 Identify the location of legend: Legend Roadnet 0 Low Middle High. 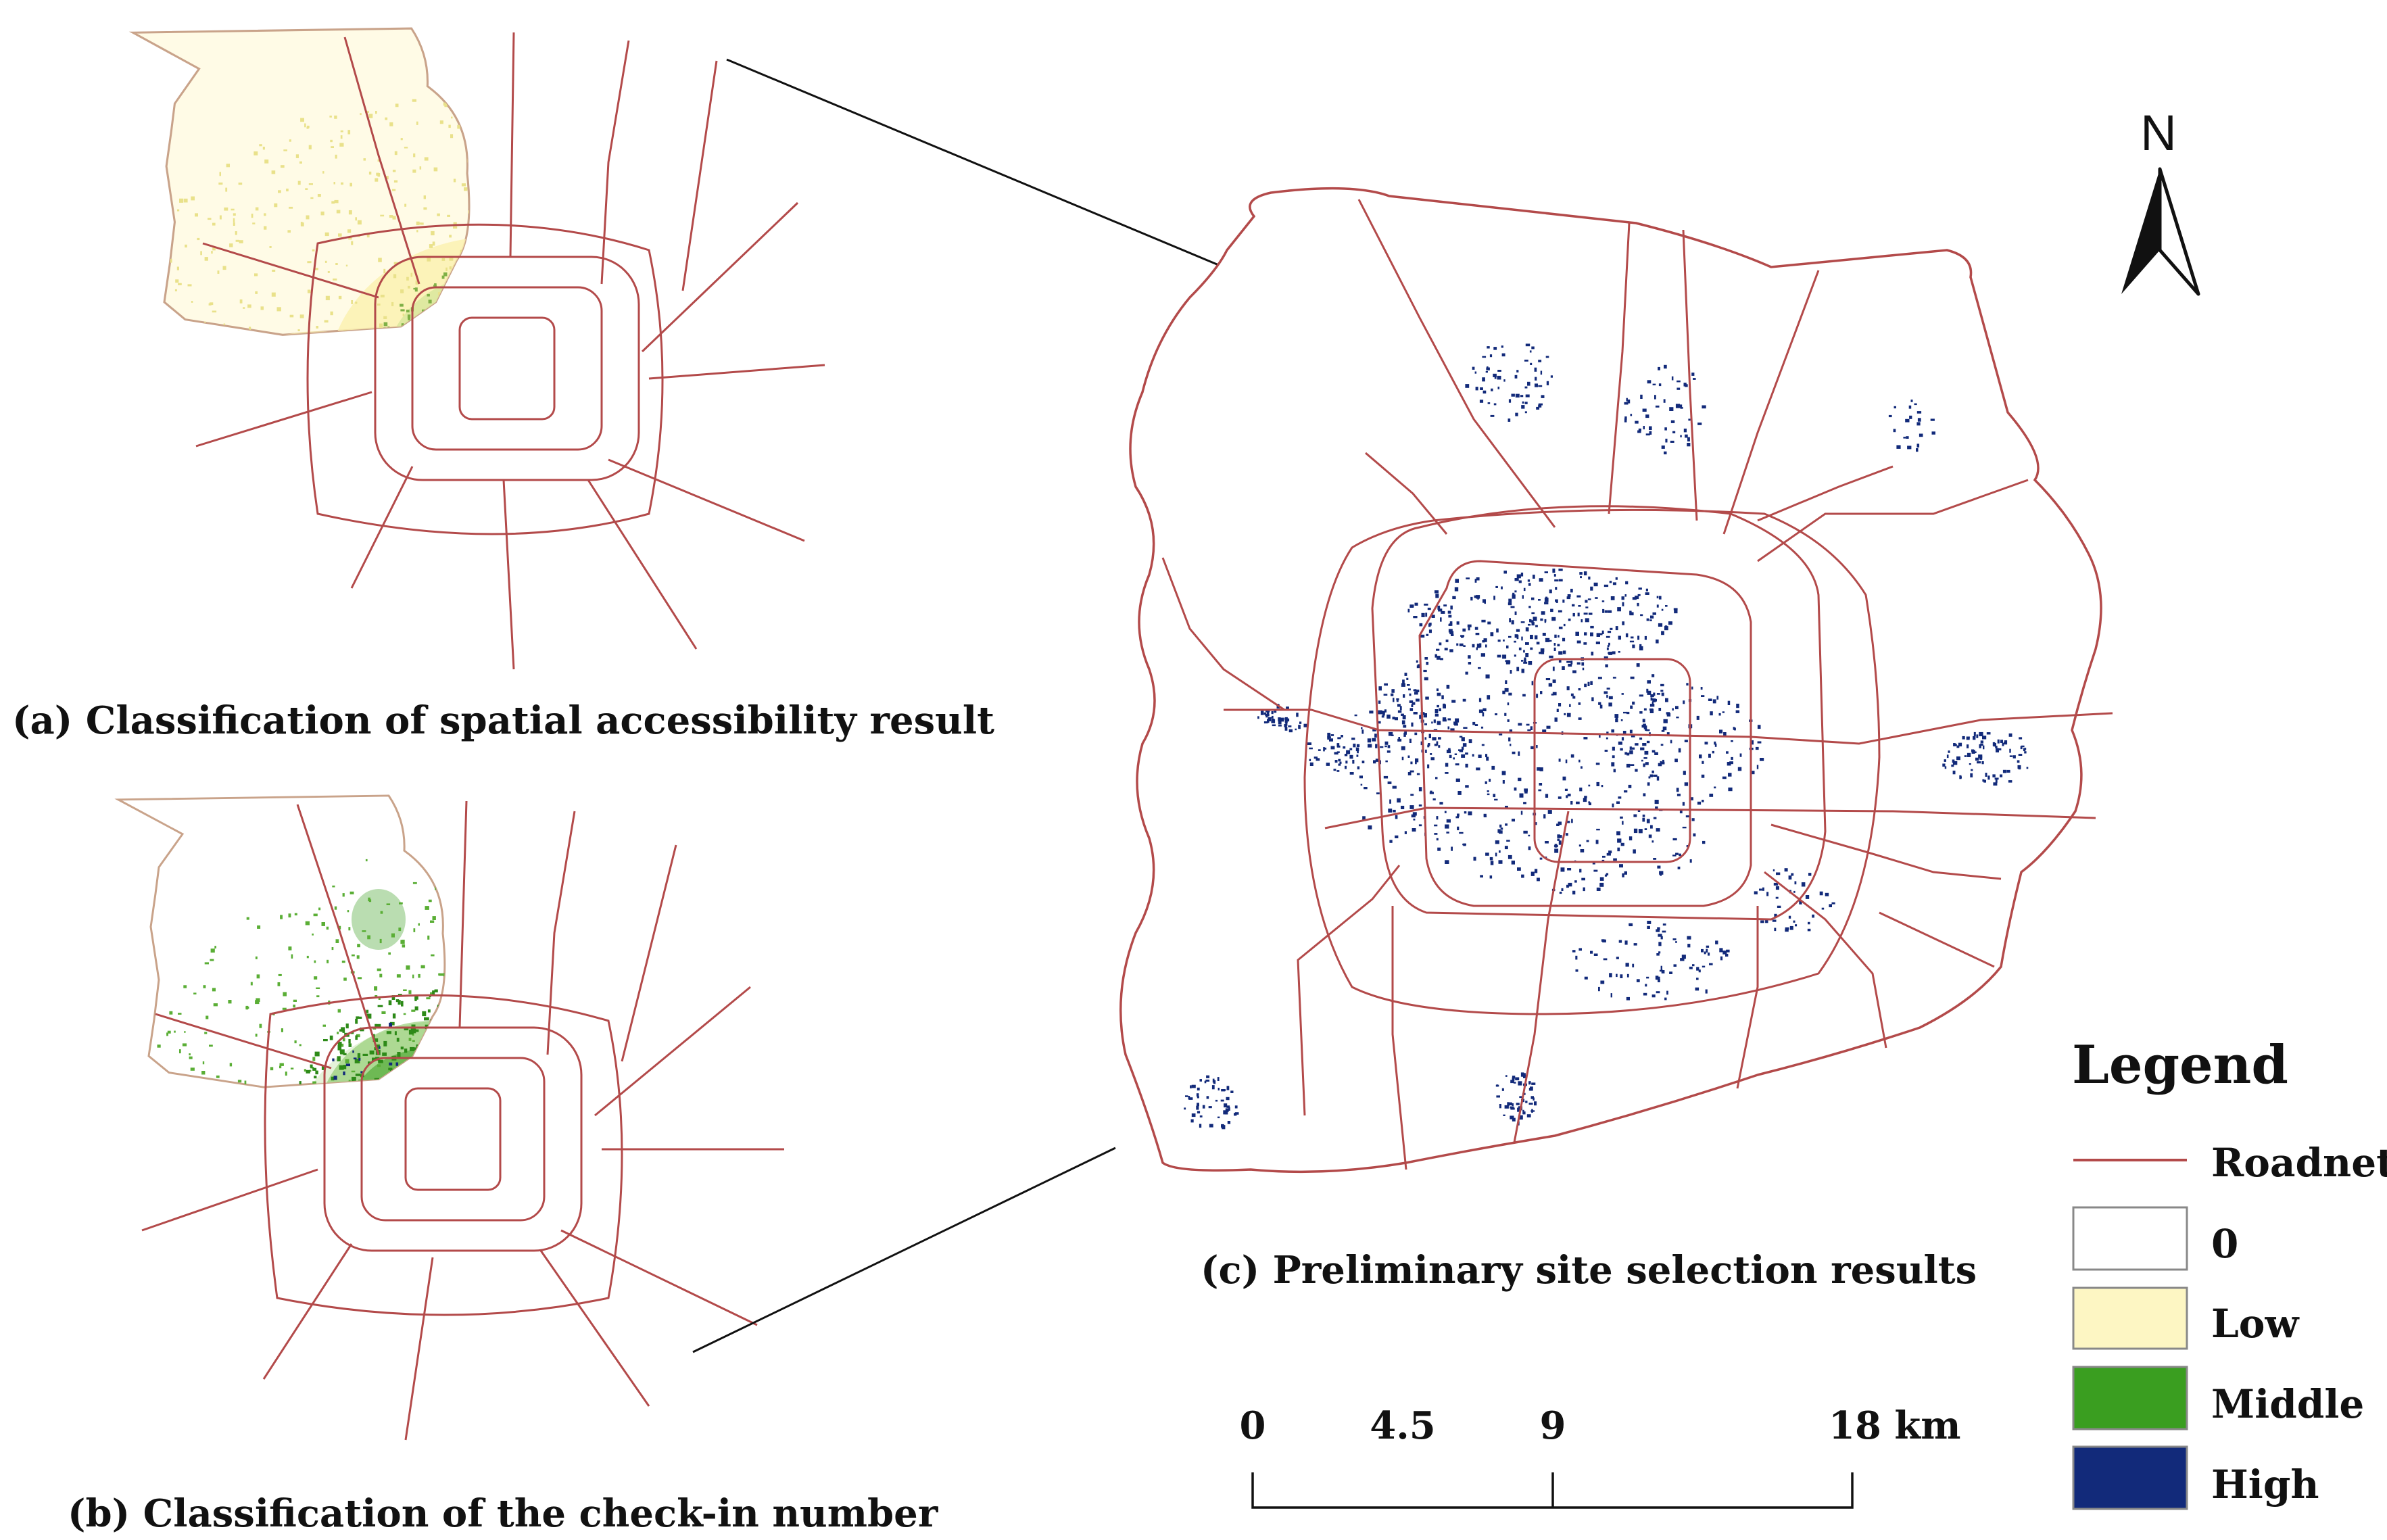
(2229, 1272).